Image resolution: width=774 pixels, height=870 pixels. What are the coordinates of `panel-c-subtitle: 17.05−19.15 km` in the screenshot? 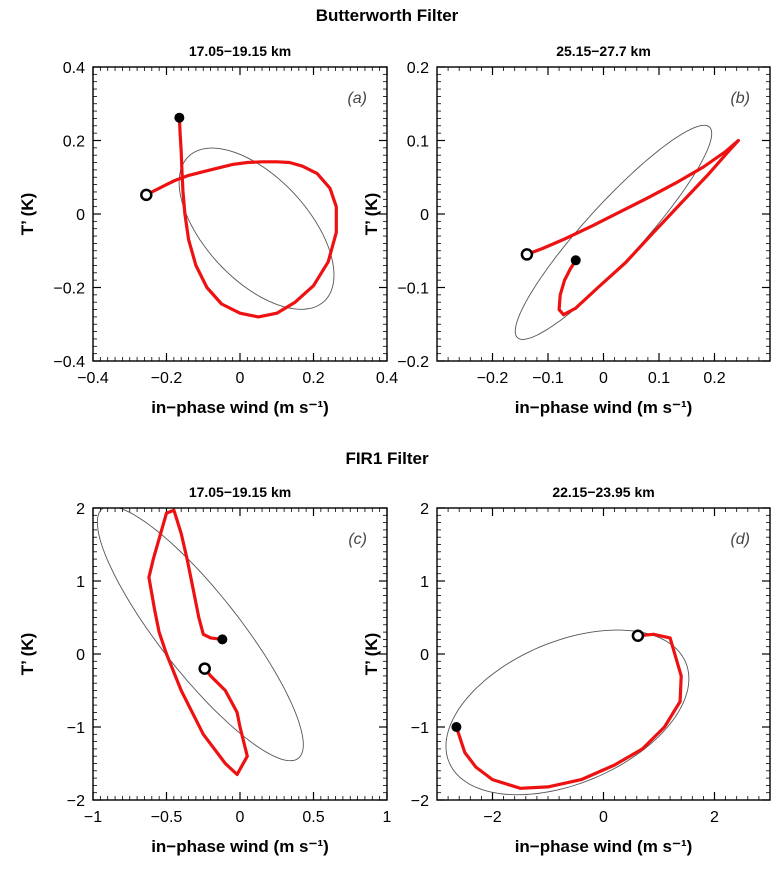 It's located at (240, 492).